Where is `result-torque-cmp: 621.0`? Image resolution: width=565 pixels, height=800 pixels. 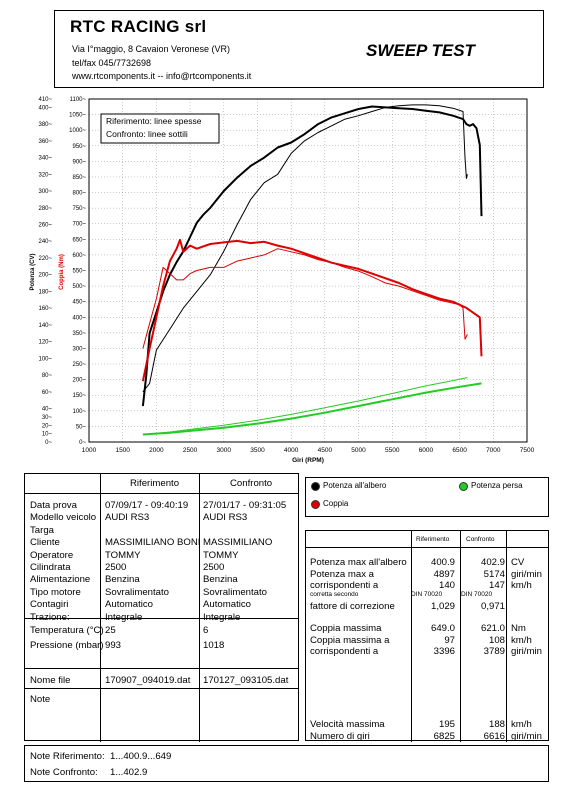
result-torque-cmp: 621.0 is located at coordinates (492, 628).